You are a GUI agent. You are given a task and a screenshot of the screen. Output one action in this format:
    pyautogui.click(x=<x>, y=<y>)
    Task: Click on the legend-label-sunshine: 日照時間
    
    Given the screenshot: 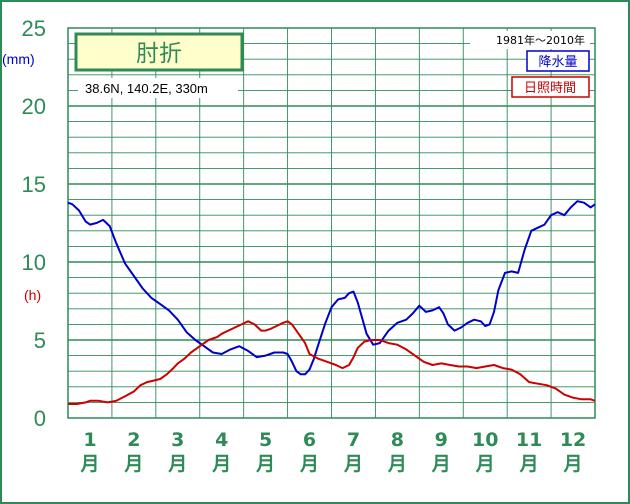 What is the action you would take?
    pyautogui.click(x=550, y=88)
    